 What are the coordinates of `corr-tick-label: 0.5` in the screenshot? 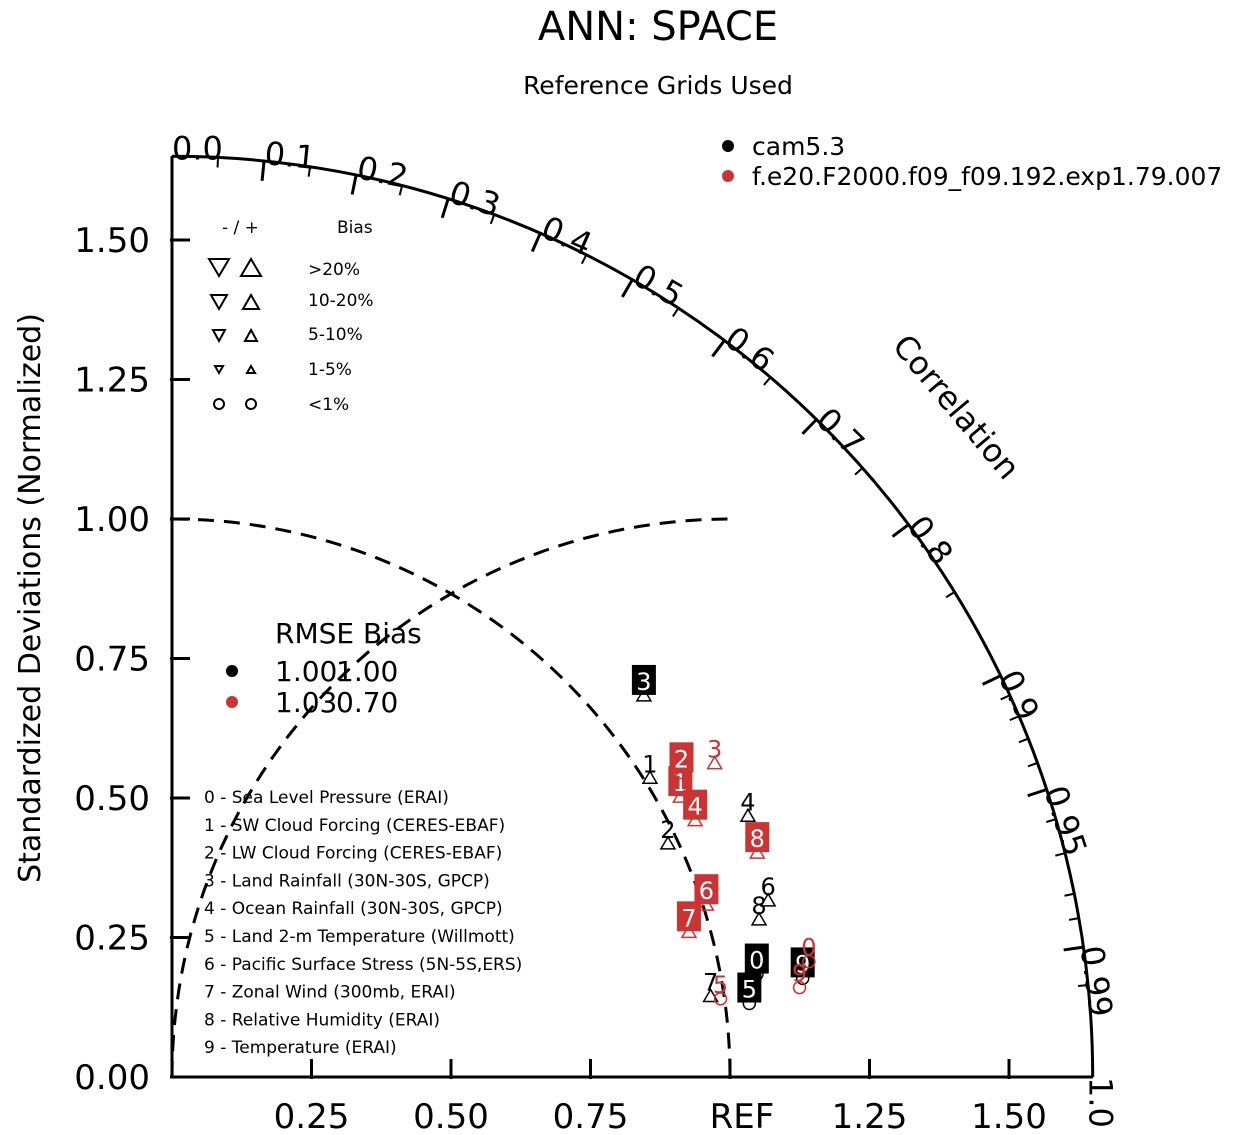 It's located at (658, 285).